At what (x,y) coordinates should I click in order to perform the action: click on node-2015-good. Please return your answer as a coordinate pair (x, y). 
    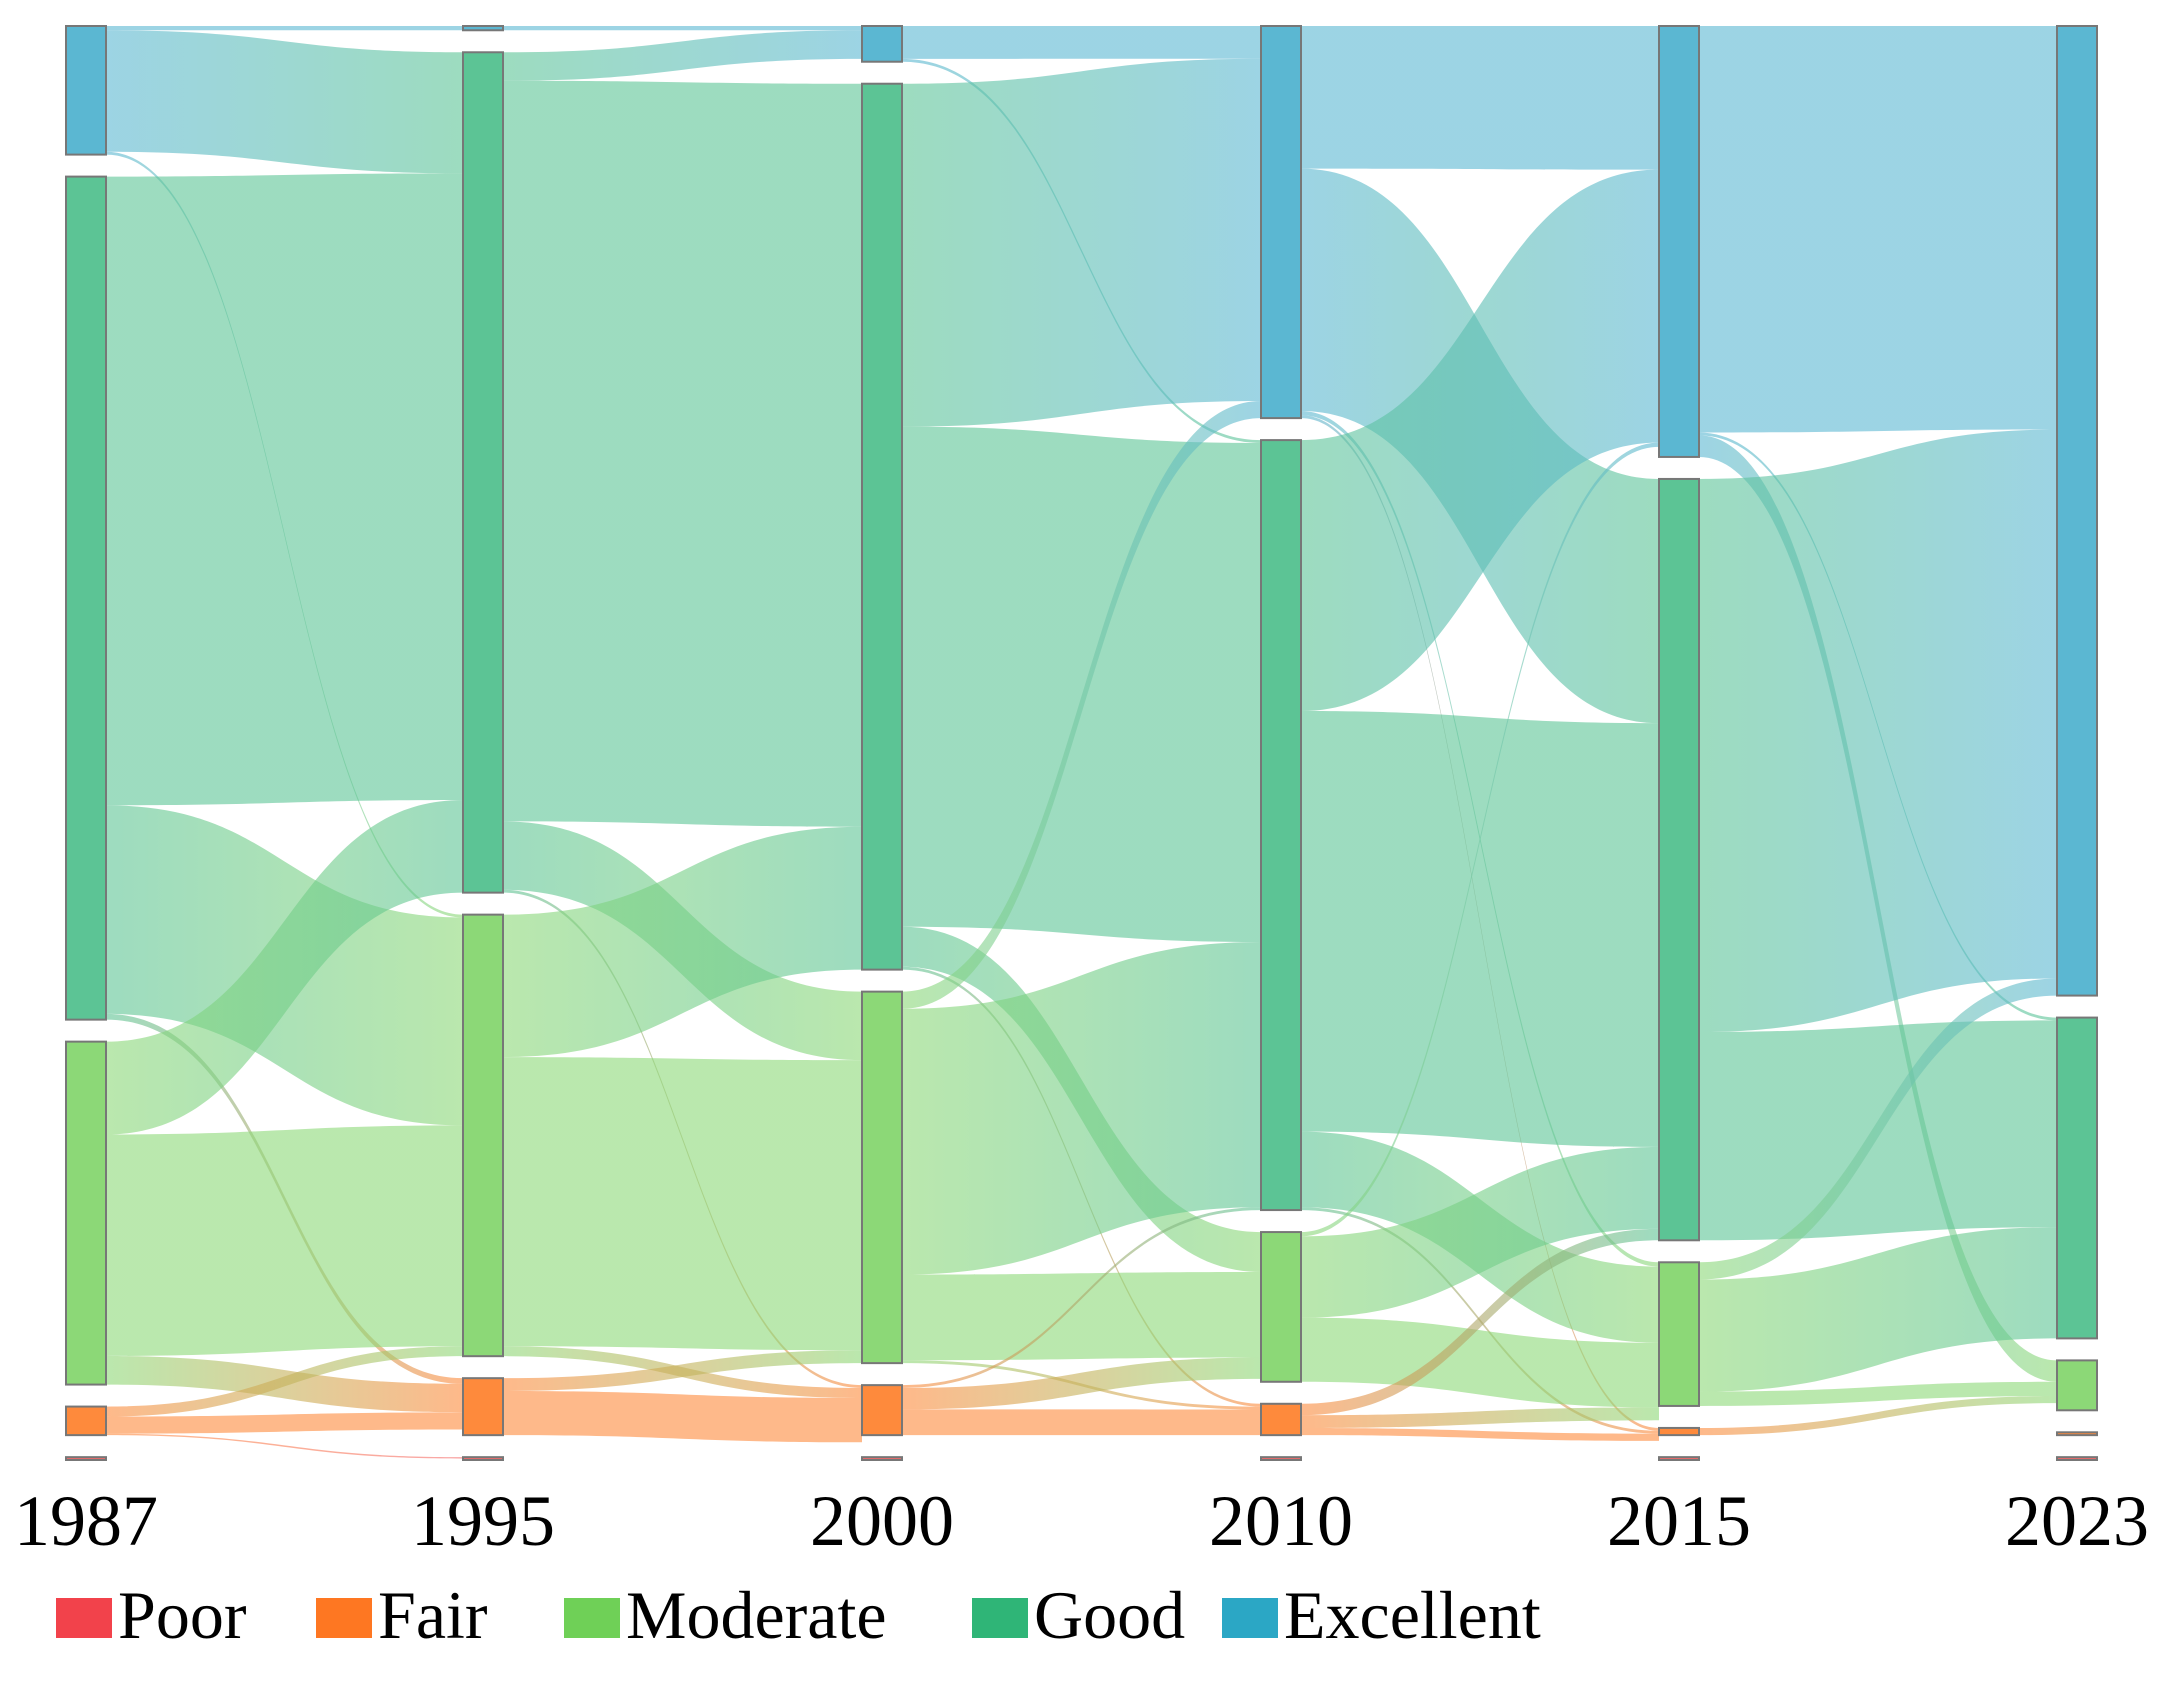
    Looking at the image, I should click on (1679, 859).